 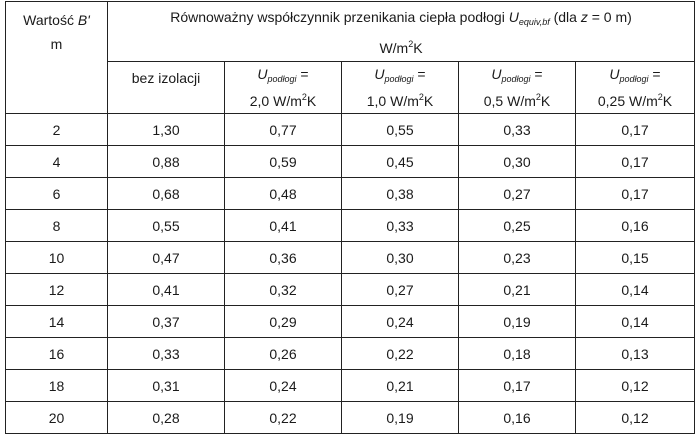 I want to click on cell-no-insulation: 0,41, so click(x=166, y=289).